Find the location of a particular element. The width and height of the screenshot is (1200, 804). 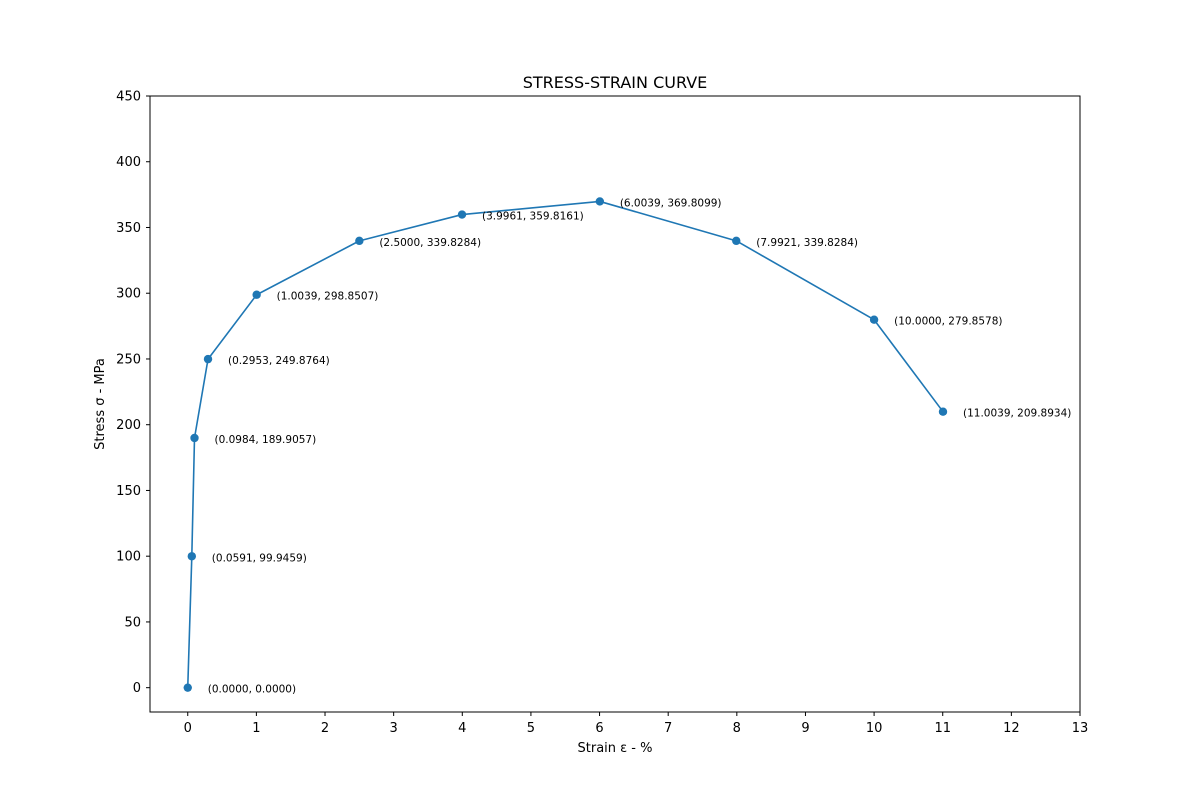

x-tick-label: 7 is located at coordinates (668, 728).